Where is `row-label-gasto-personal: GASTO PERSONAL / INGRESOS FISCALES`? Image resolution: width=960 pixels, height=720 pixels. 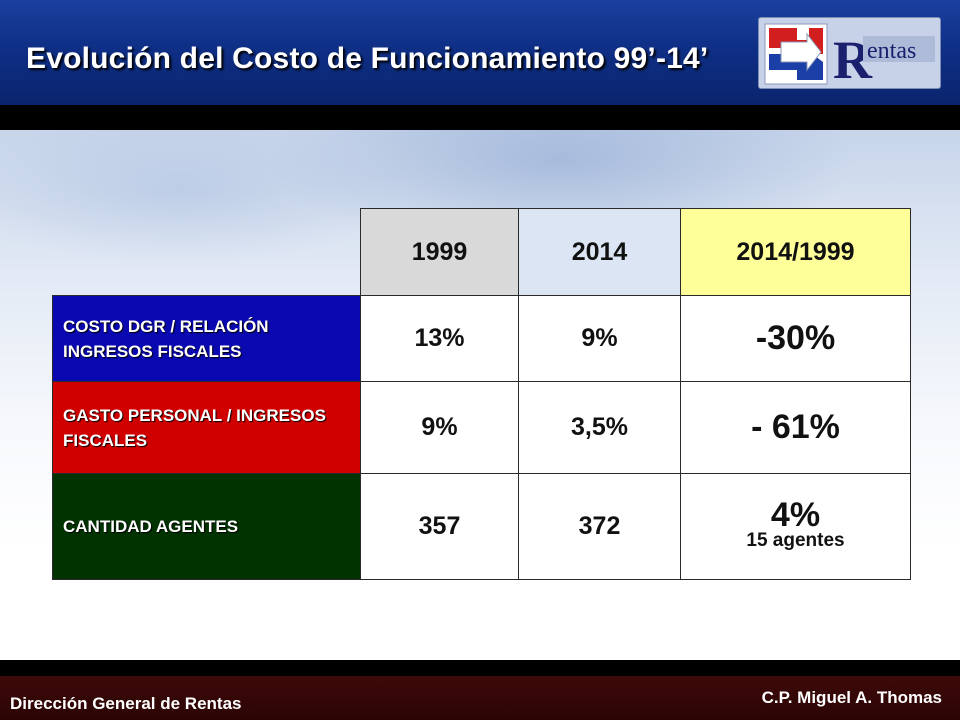 row-label-gasto-personal: GASTO PERSONAL / INGRESOS FISCALES is located at coordinates (206, 427).